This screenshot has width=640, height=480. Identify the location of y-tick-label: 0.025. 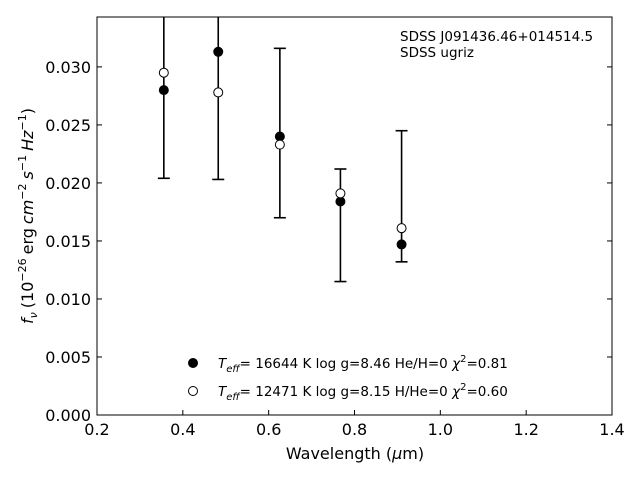
(68, 125).